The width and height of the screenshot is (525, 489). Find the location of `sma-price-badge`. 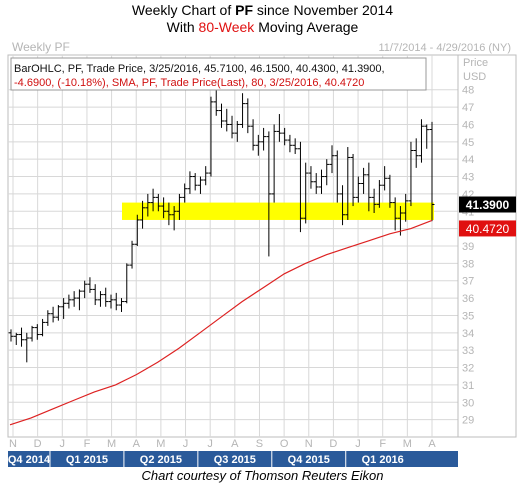

sma-price-badge is located at coordinates (487, 228).